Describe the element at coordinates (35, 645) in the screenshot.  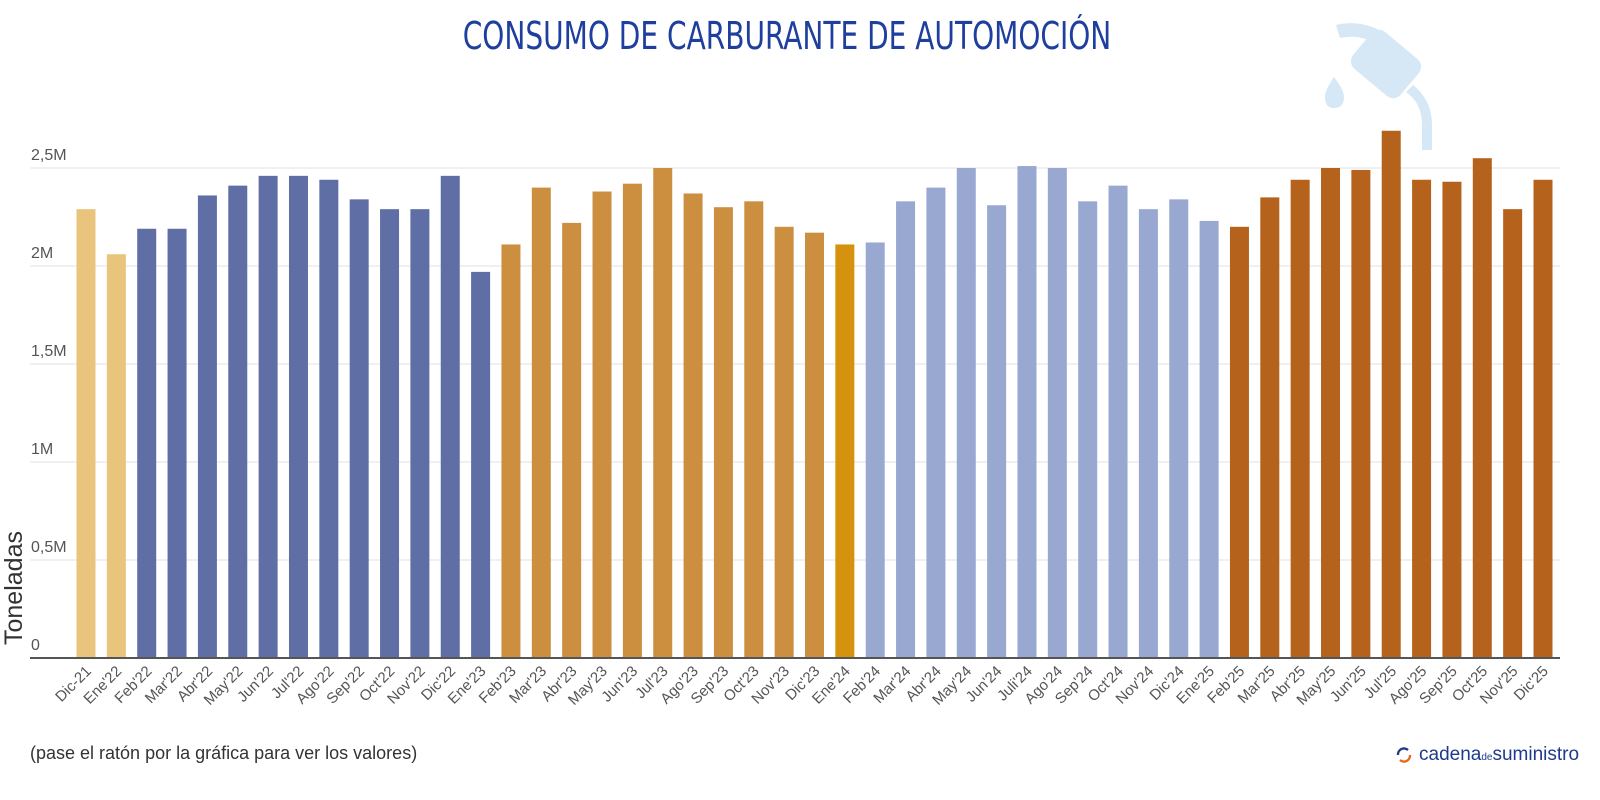
I see `y-tick-label: 0` at that location.